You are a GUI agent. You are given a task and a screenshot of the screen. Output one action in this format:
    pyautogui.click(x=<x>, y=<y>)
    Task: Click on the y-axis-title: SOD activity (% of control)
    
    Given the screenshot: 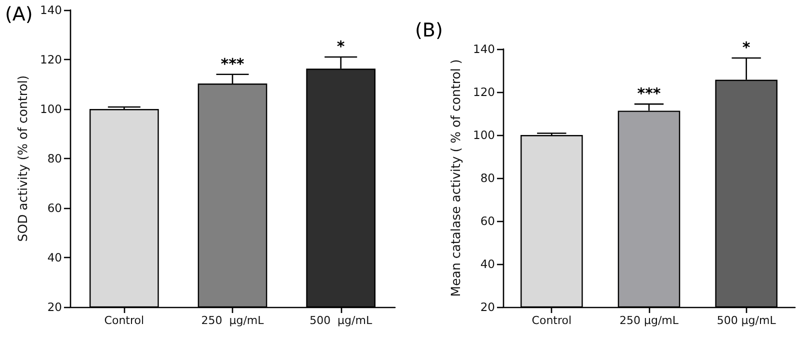 What is the action you would take?
    pyautogui.click(x=22, y=158)
    